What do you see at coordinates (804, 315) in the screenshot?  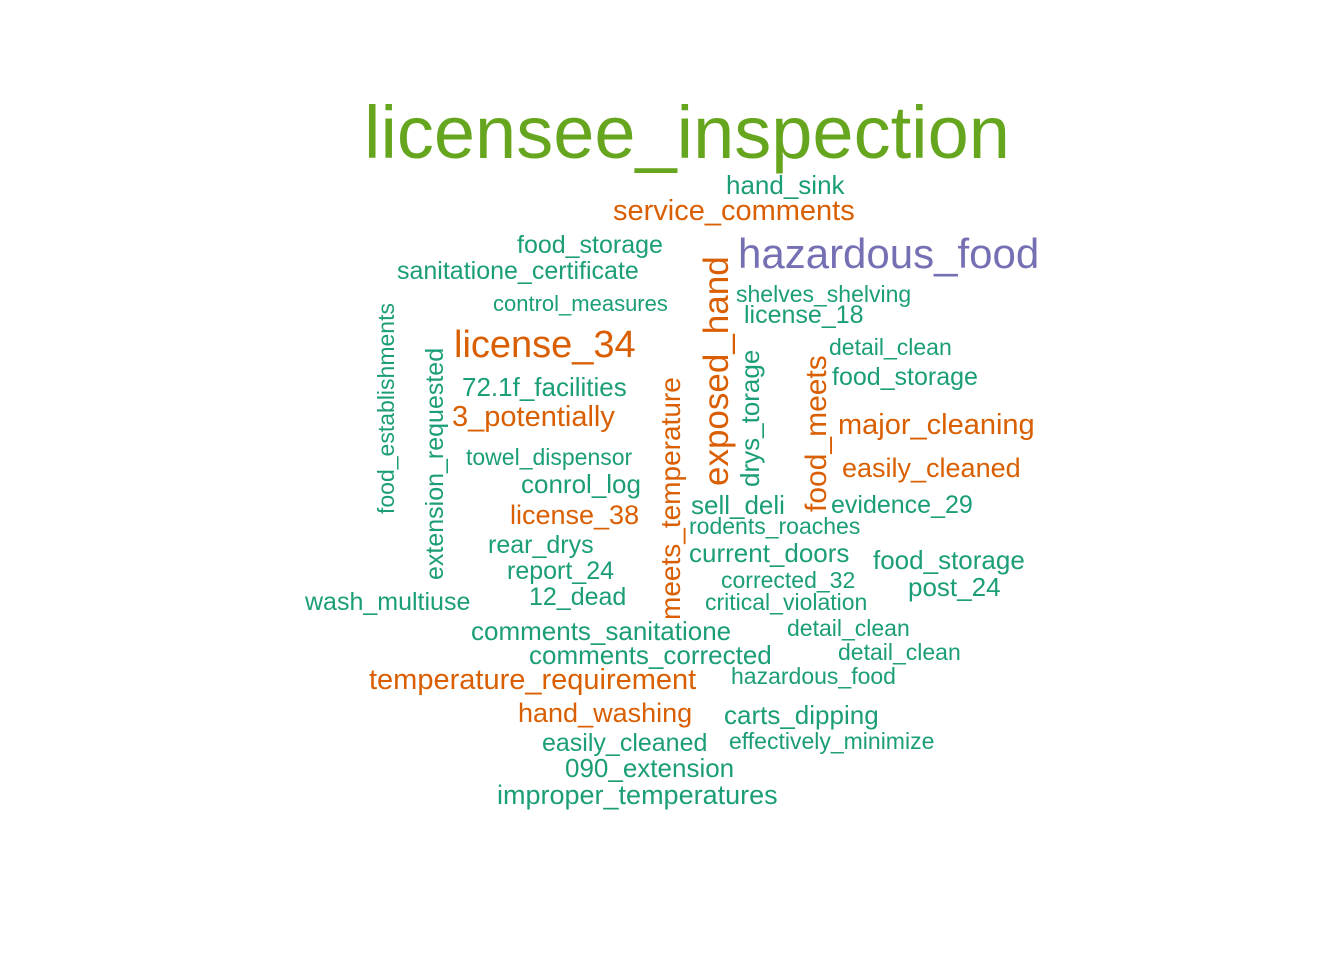 I see `word-license-18: license_18` at bounding box center [804, 315].